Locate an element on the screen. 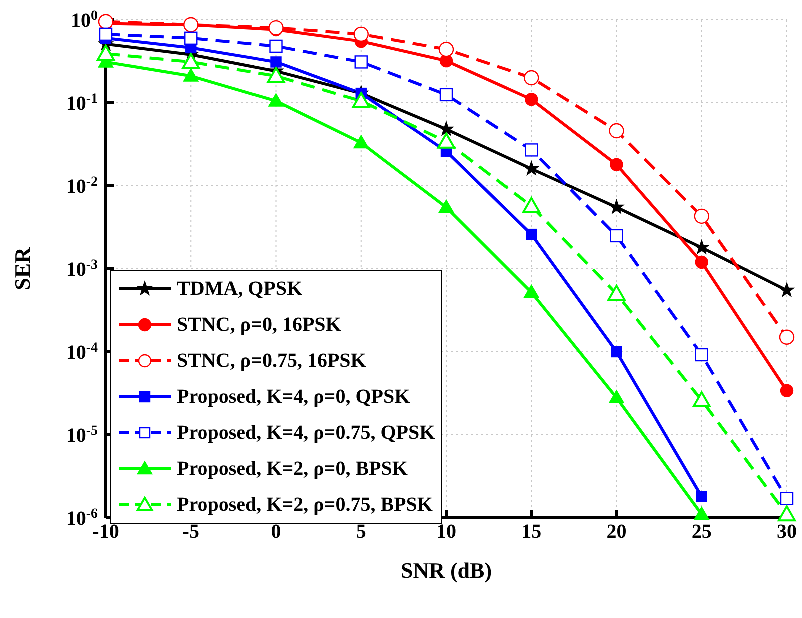  x-axis-title: SNR (dB) is located at coordinates (446, 570).